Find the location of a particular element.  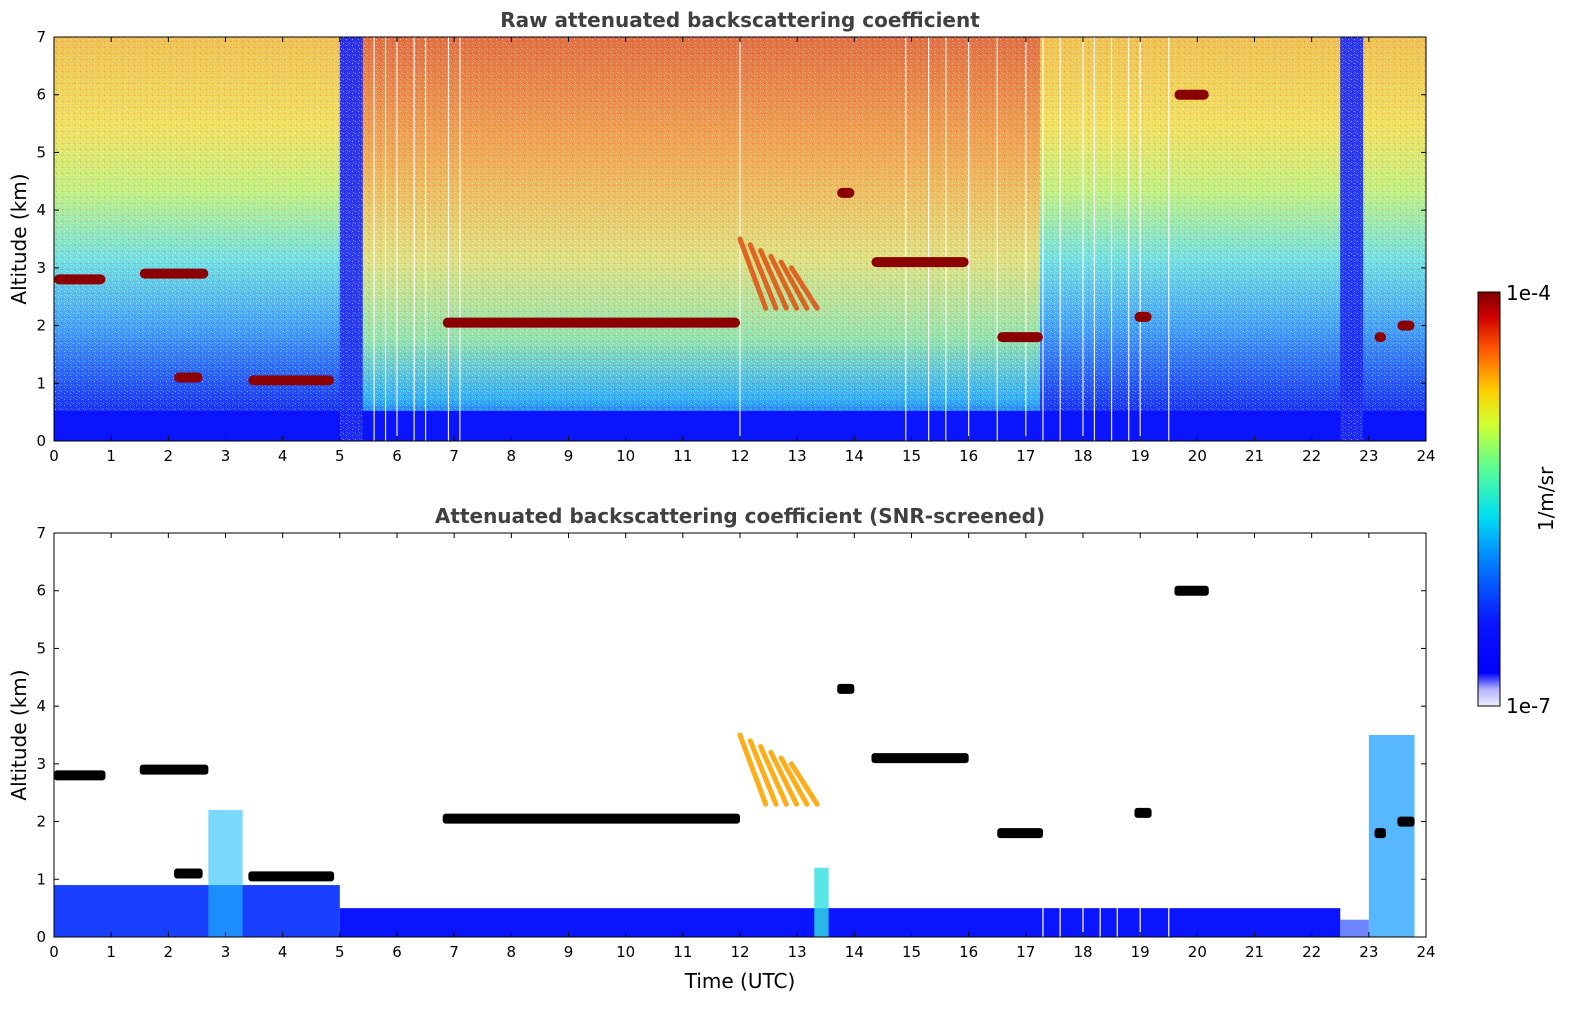

raw-ytick-label: 3 is located at coordinates (41, 268).